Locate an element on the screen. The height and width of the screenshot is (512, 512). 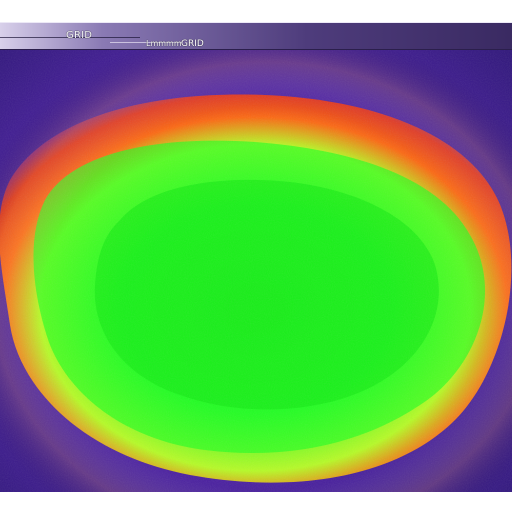
title-bar: GRID Lmmmm GRID is located at coordinates (256, 36).